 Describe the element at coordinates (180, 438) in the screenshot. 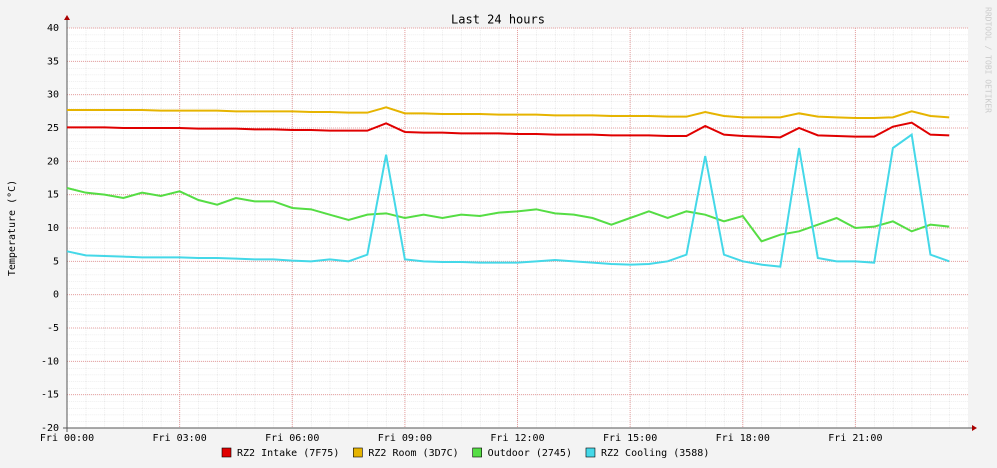

I see `x-tick-label: Fri 03:00` at that location.